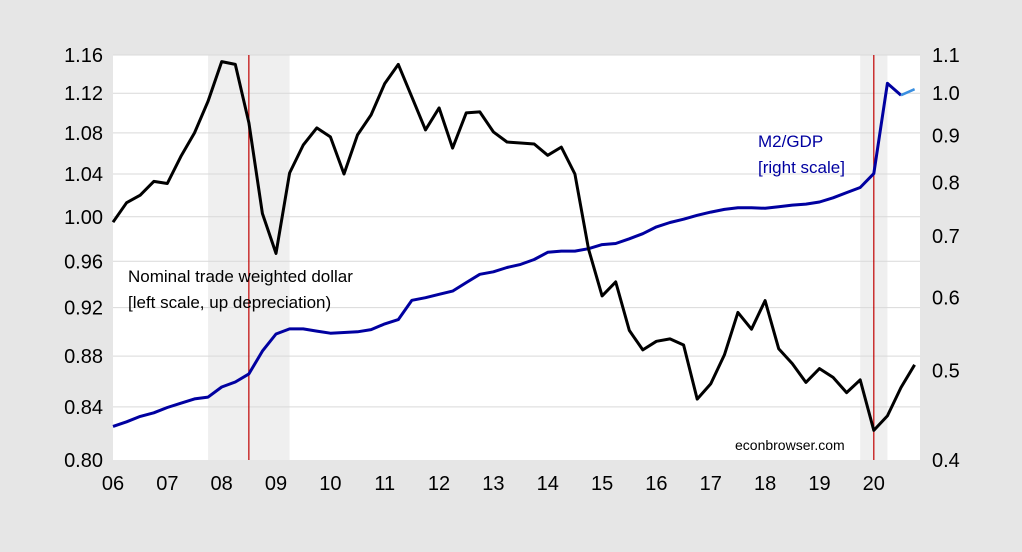  I want to click on left-axis-tick-label: 1.12, so click(83, 94).